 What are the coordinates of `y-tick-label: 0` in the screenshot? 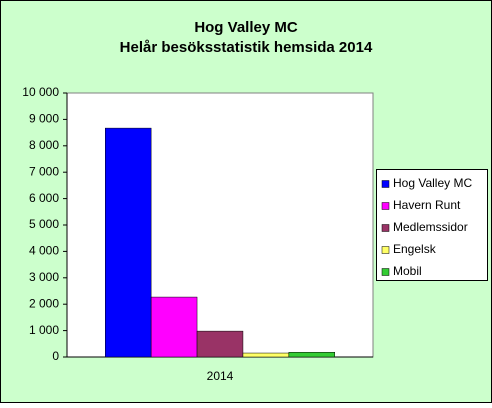 It's located at (55, 356).